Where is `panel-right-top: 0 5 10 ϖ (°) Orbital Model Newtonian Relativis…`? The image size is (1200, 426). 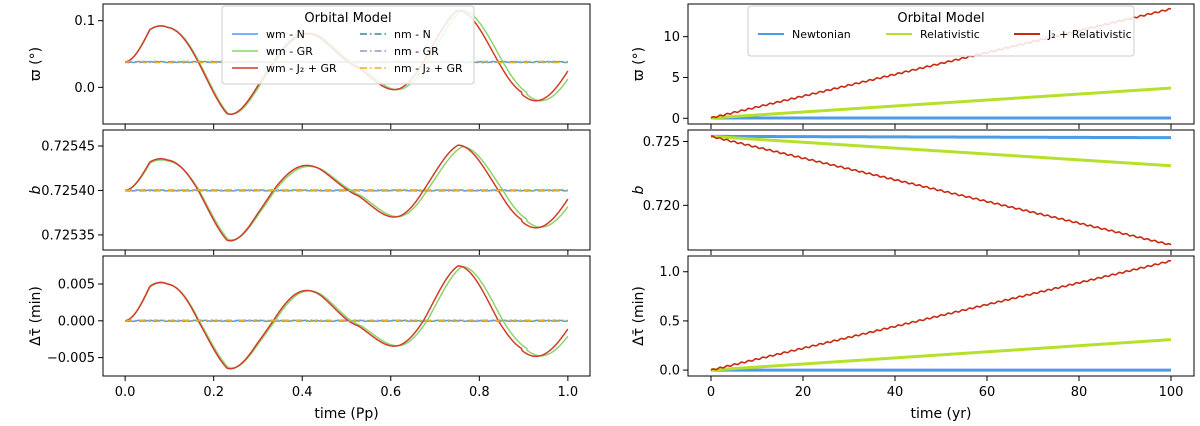 panel-right-top: 0 5 10 ϖ (°) Orbital Model Newtonian Relativis… is located at coordinates (913, 66).